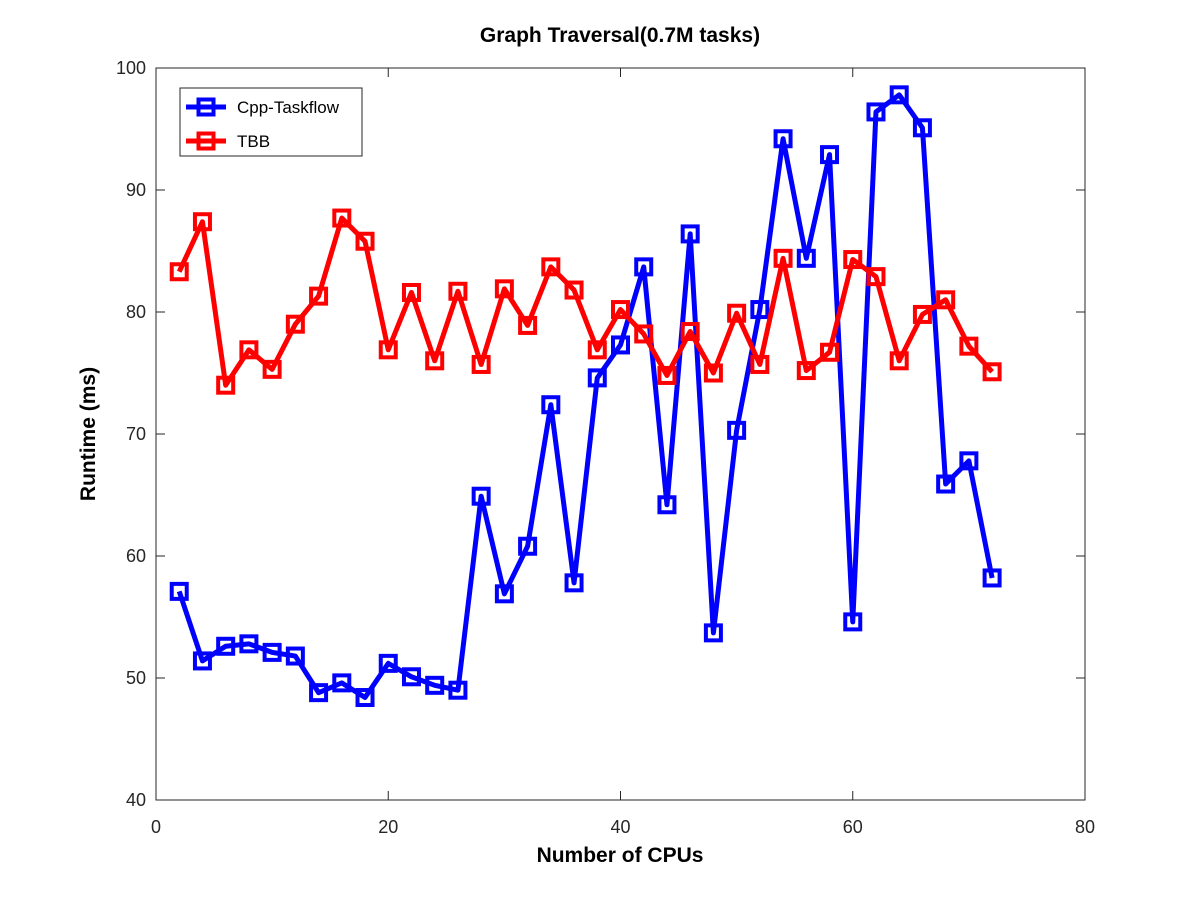 This screenshot has height=900, width=1200. Describe the element at coordinates (136, 556) in the screenshot. I see `y-tick-label: 60` at that location.